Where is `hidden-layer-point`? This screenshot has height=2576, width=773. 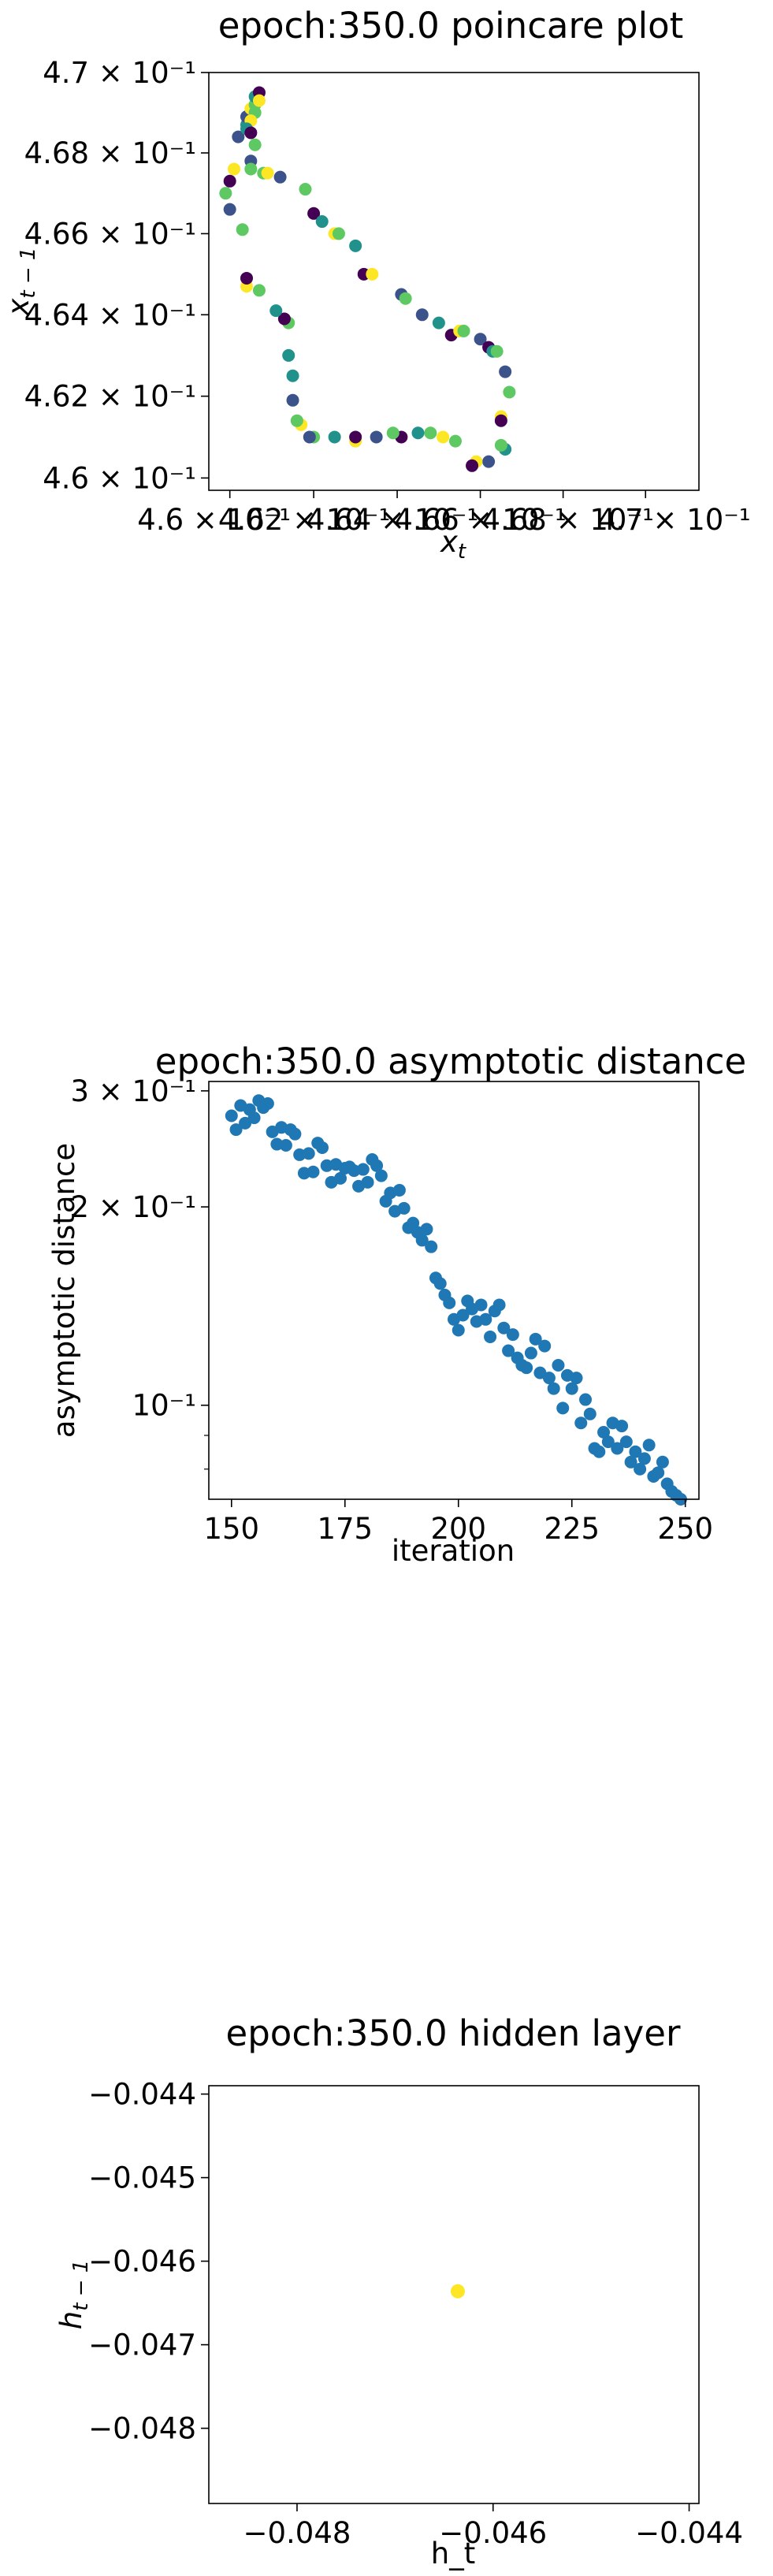
hidden-layer-point is located at coordinates (457, 2291).